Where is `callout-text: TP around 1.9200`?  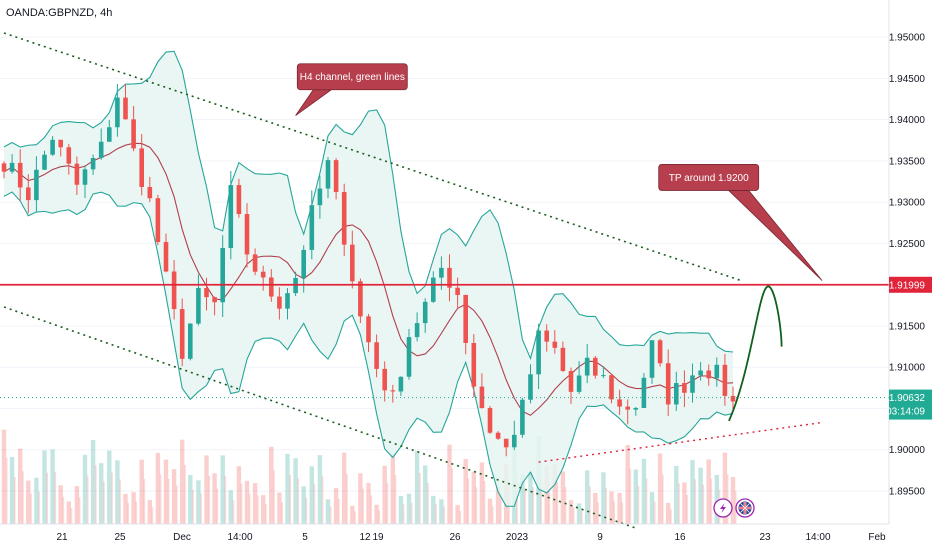 callout-text: TP around 1.9200 is located at coordinates (709, 178).